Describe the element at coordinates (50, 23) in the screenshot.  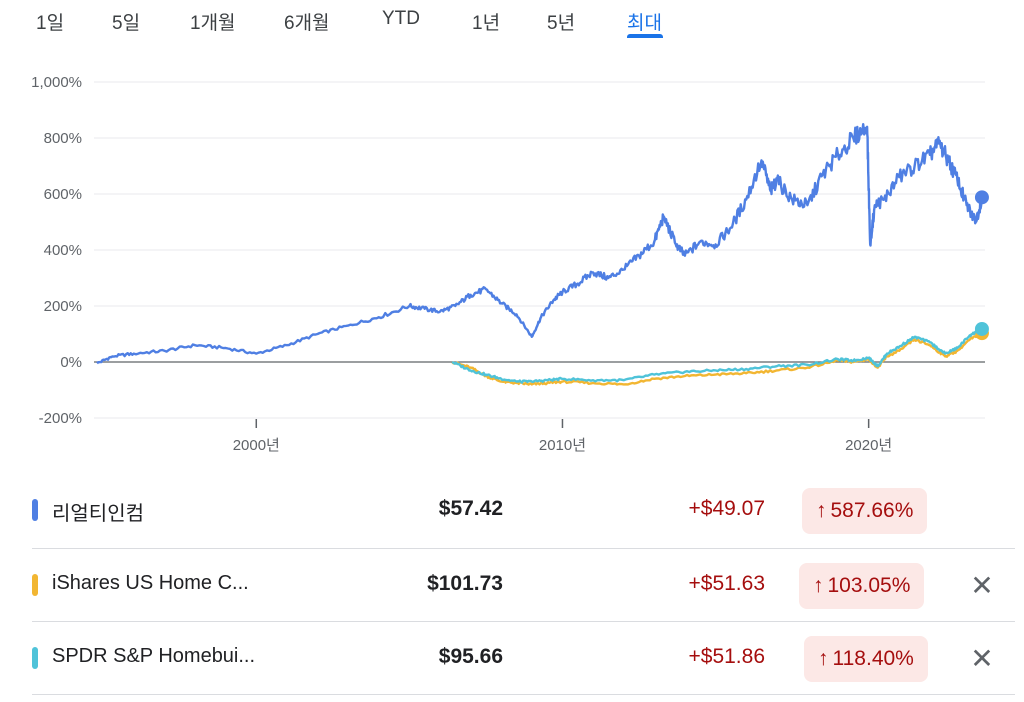
I see `tab-1d: 1일` at that location.